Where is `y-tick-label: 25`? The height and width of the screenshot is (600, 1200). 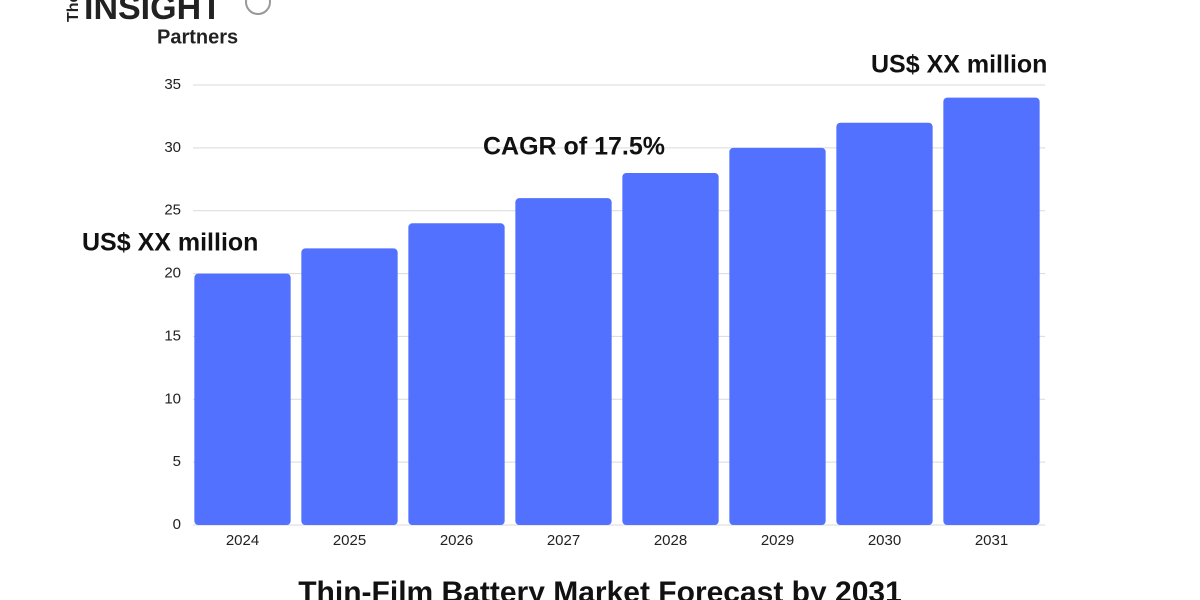 y-tick-label: 25 is located at coordinates (172, 210).